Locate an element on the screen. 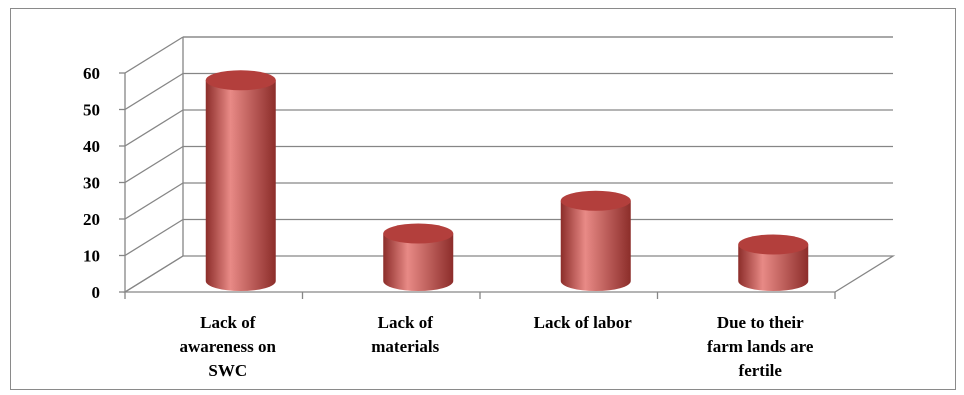 This screenshot has width=964, height=395. y-tick-label: 60 is located at coordinates (91, 73).